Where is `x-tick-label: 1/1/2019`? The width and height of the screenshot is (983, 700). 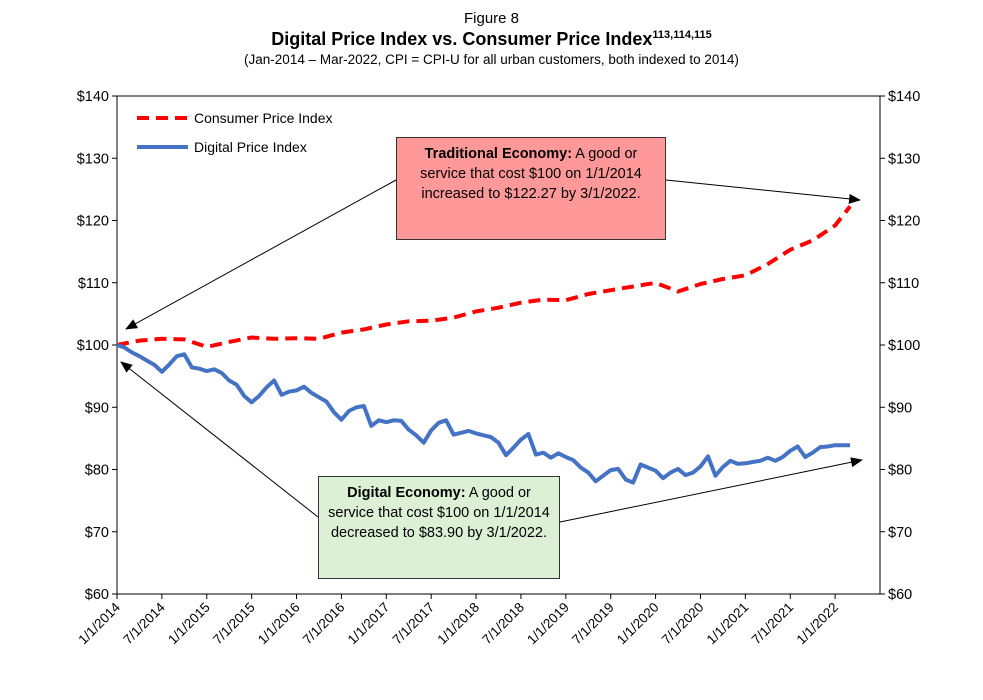 x-tick-label: 1/1/2019 is located at coordinates (548, 624).